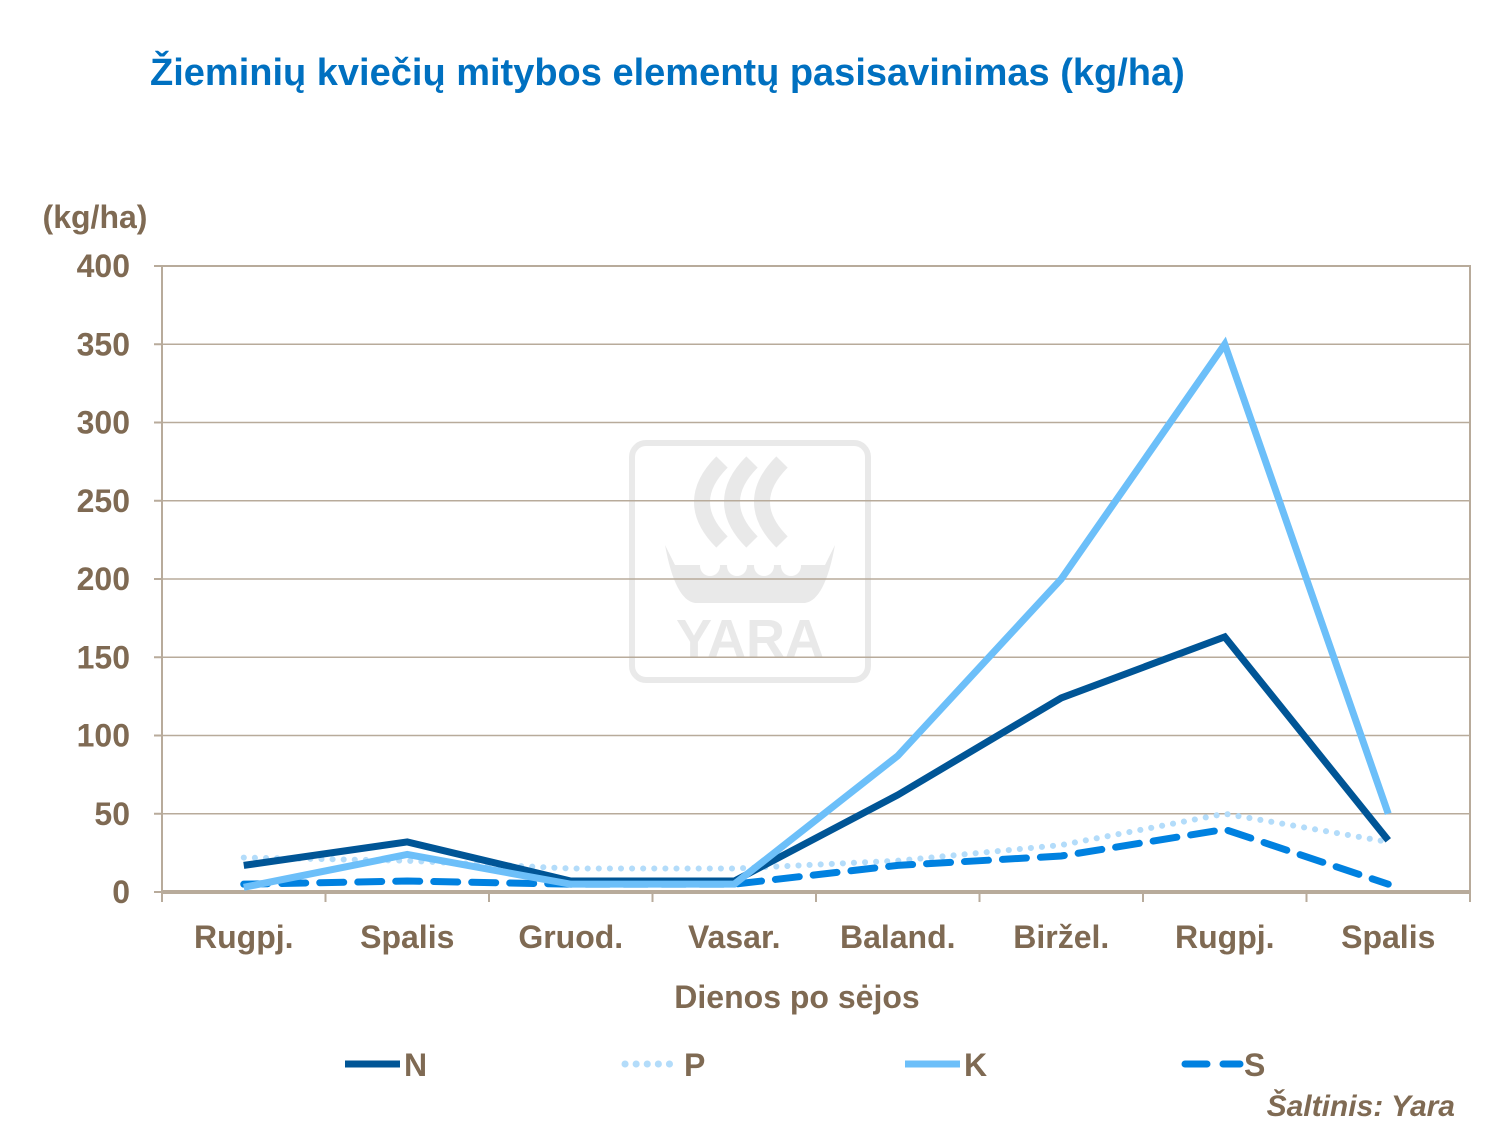 The image size is (1500, 1125). What do you see at coordinates (898, 937) in the screenshot?
I see `x-tick-label: Baland.` at bounding box center [898, 937].